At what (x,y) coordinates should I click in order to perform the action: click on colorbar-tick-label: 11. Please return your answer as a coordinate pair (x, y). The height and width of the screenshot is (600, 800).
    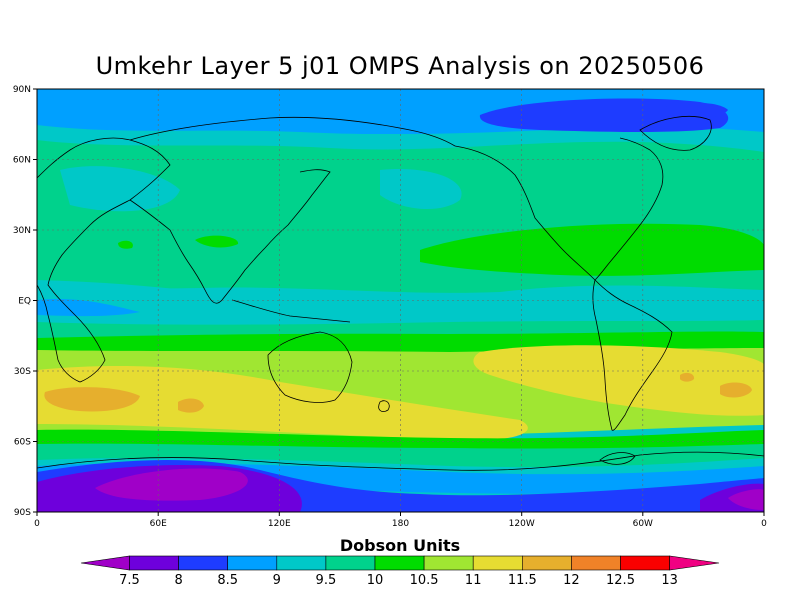
    Looking at the image, I should click on (473, 580).